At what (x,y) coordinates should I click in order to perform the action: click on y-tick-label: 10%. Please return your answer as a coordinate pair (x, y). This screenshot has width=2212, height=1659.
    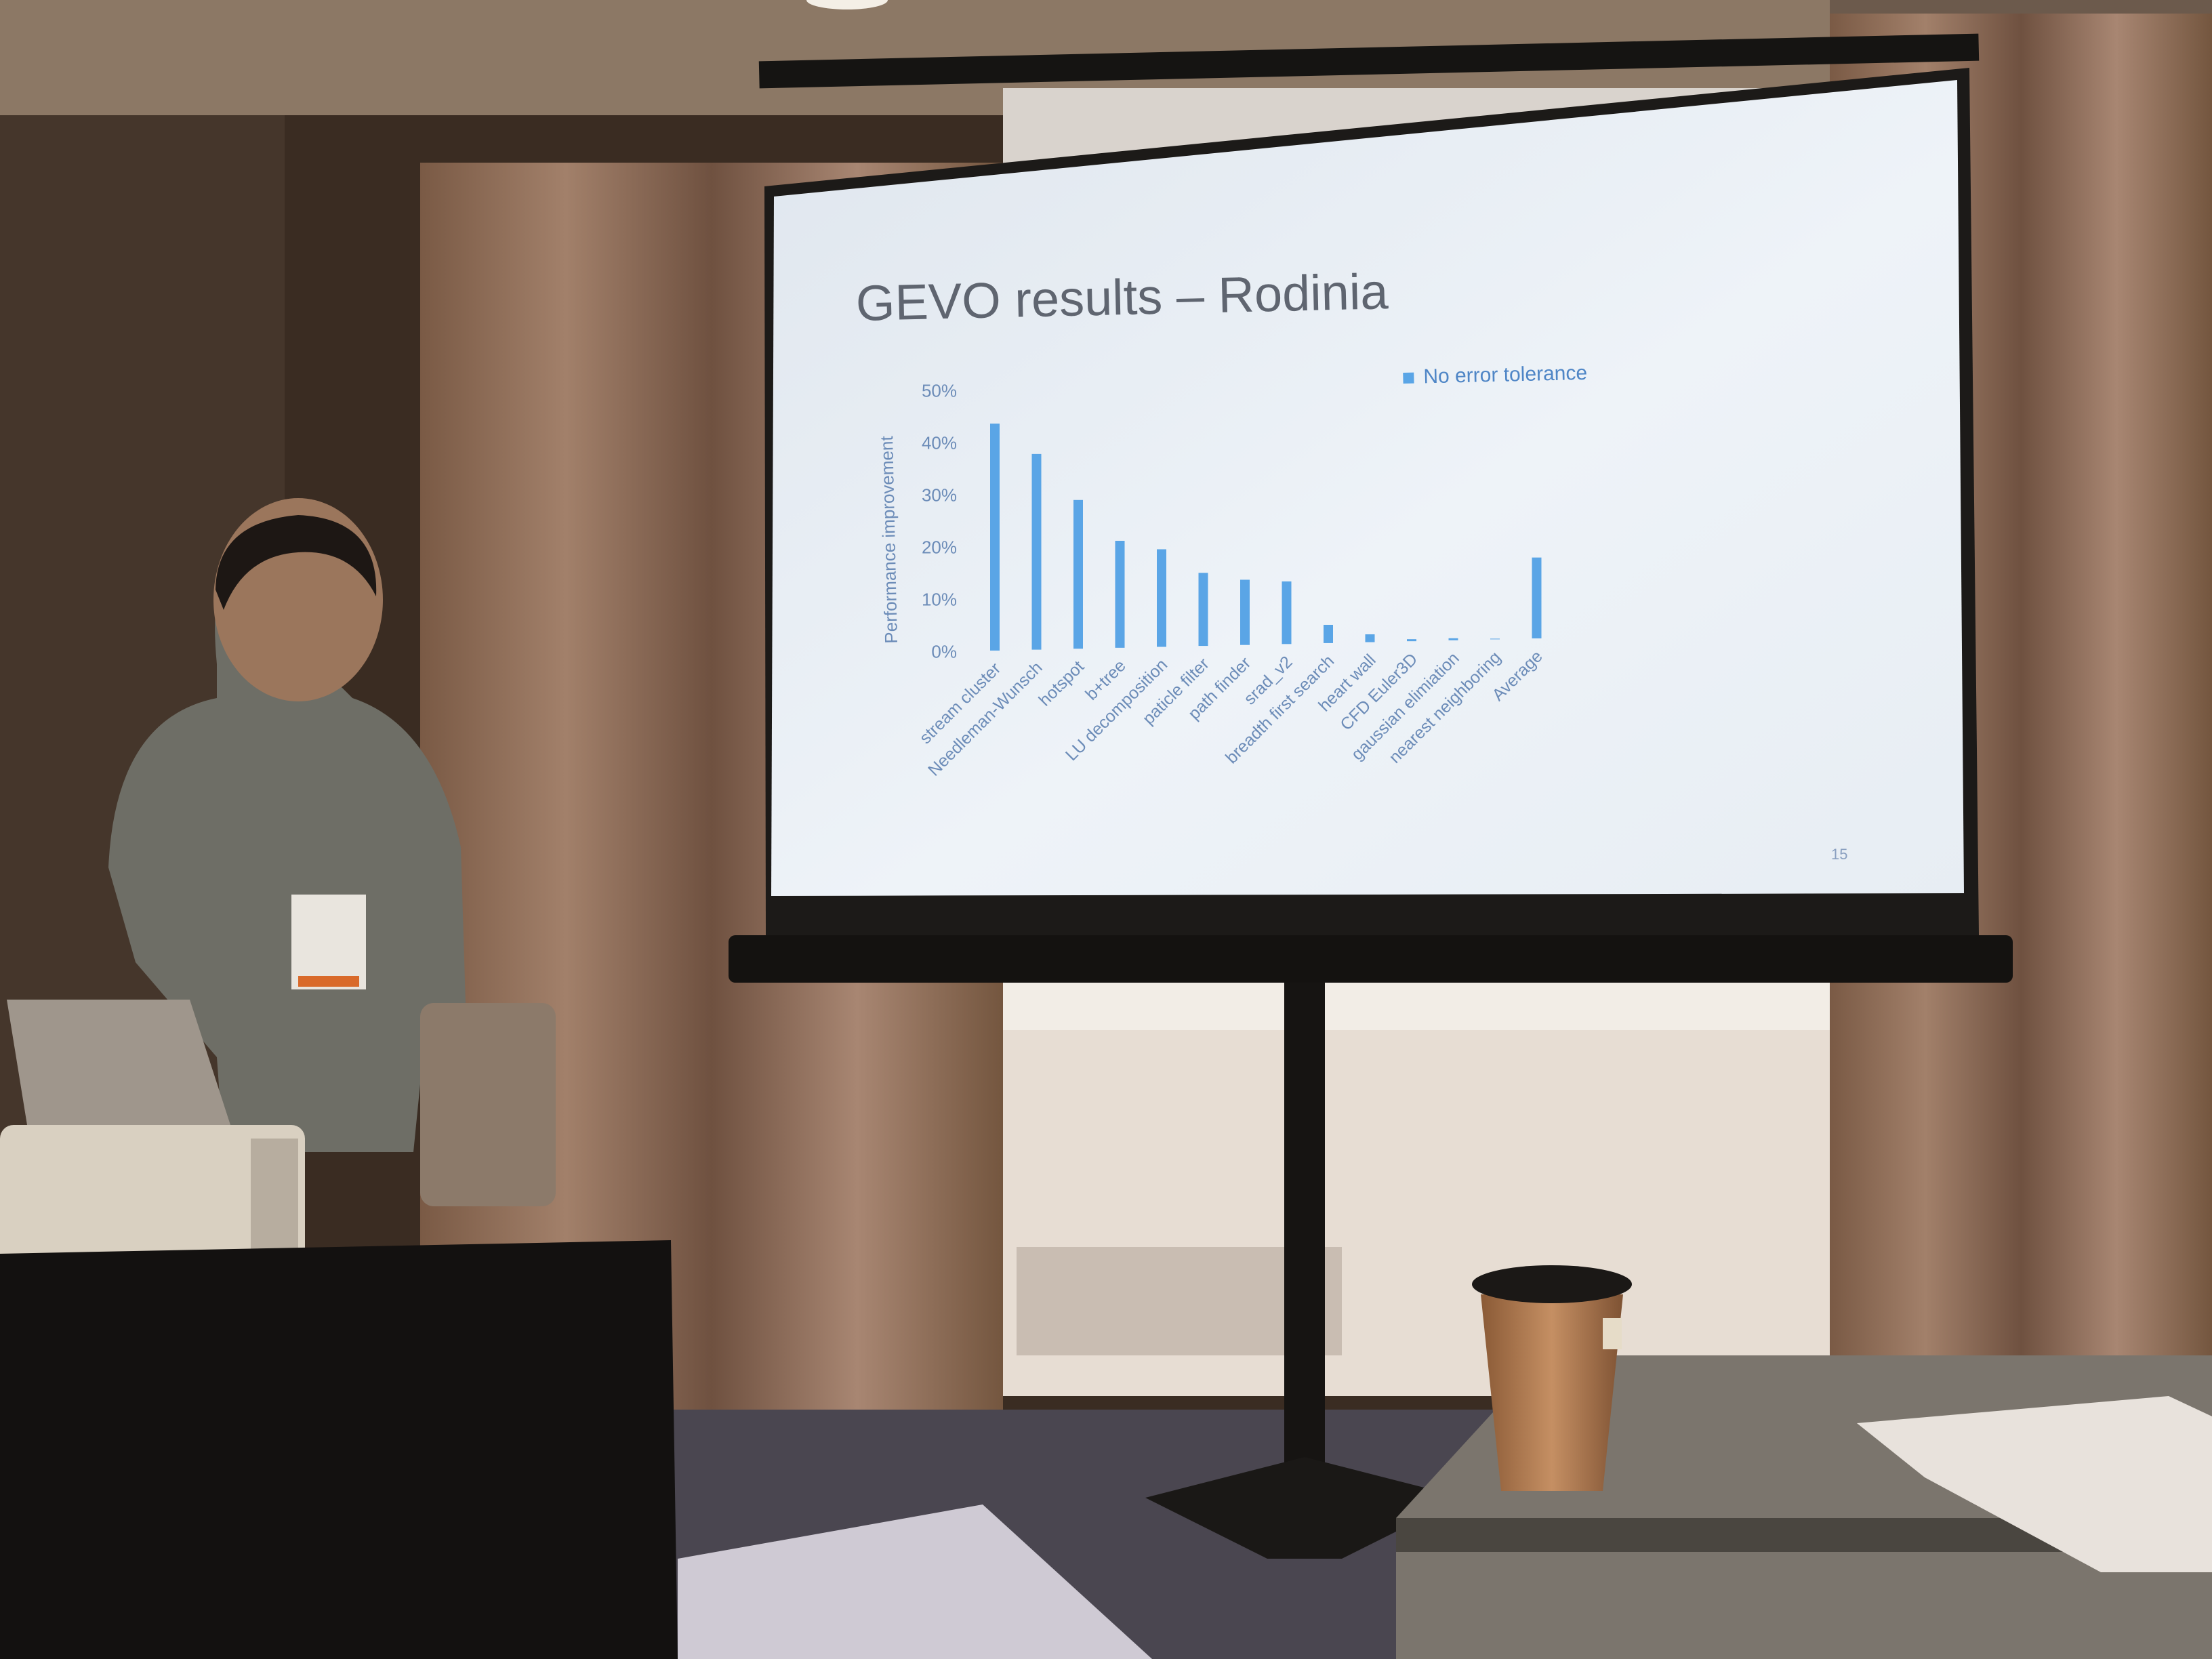
    Looking at the image, I should click on (940, 600).